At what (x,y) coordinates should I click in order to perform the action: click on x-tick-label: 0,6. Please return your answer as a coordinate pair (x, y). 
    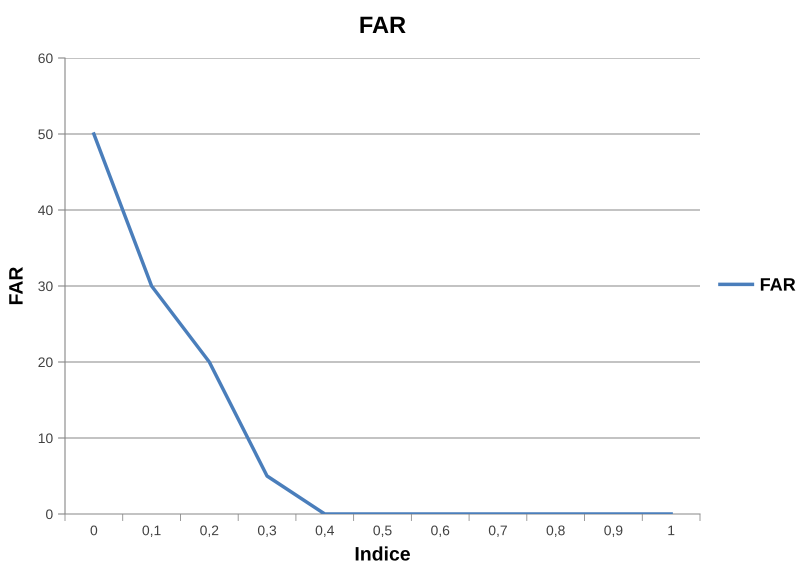
    Looking at the image, I should click on (440, 531).